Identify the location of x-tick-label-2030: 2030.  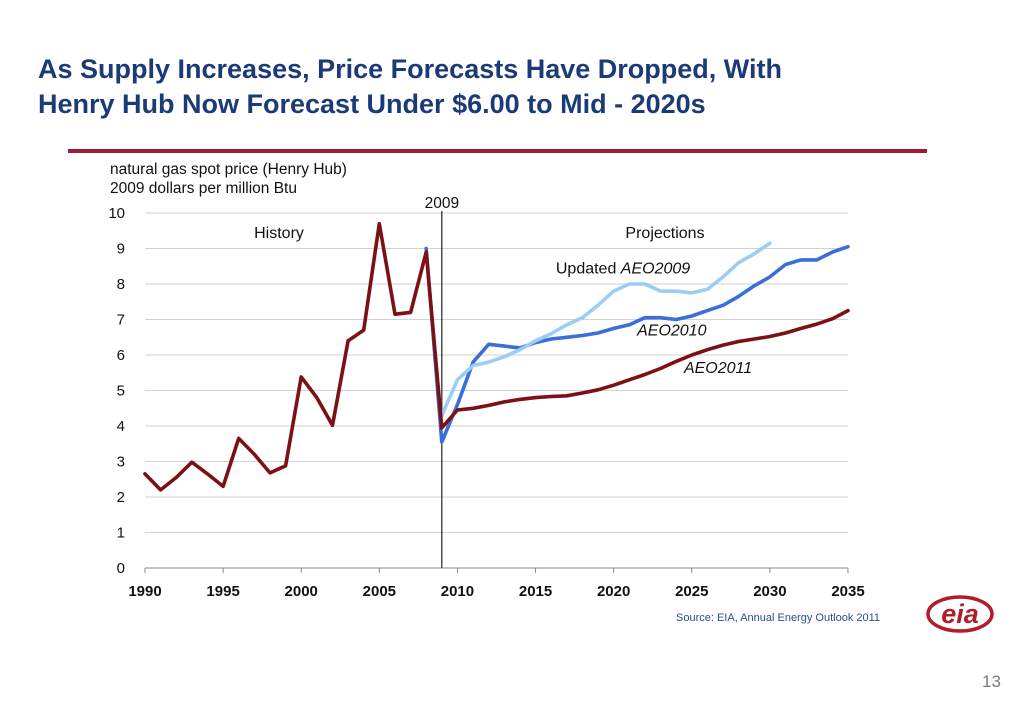
(769, 591).